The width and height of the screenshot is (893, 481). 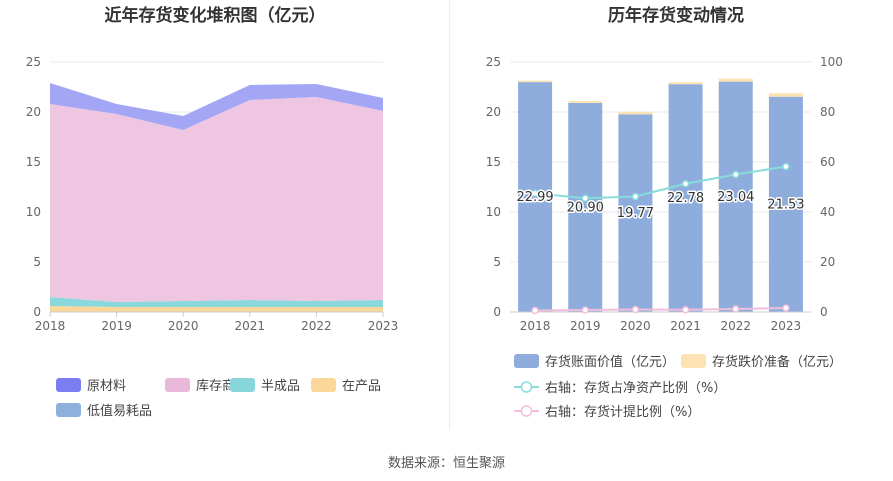 I want to click on y-tick-label: 5, so click(x=37, y=262).